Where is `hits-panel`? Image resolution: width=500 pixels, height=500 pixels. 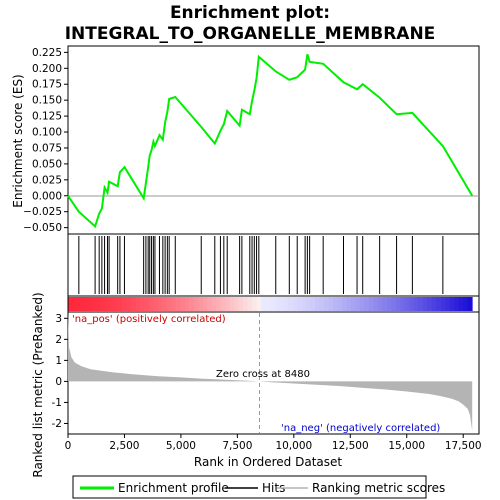 hits-panel is located at coordinates (273, 265).